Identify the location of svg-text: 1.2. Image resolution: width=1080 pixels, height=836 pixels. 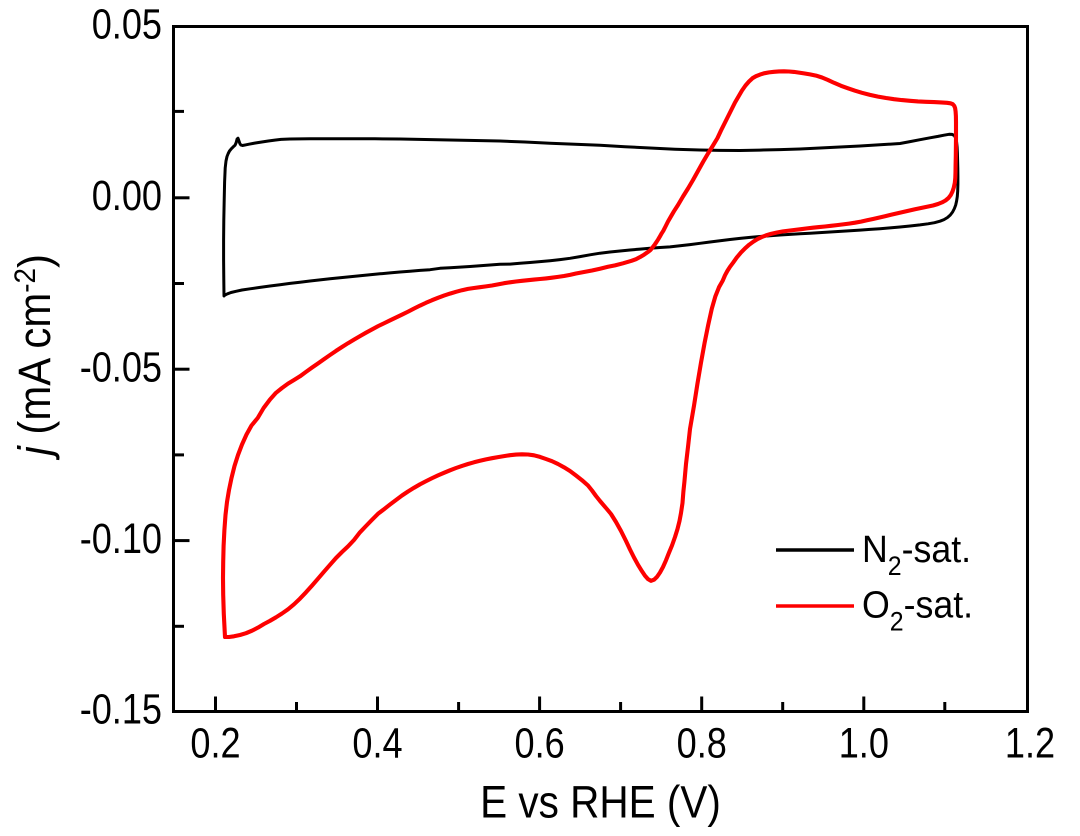
(1030, 744).